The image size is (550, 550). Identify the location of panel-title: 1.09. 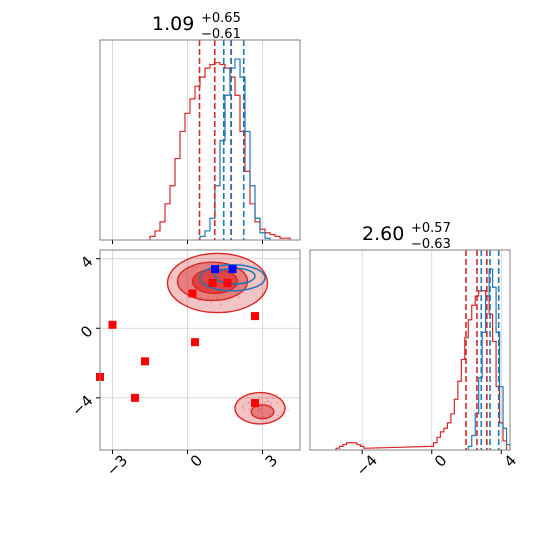
(173, 24).